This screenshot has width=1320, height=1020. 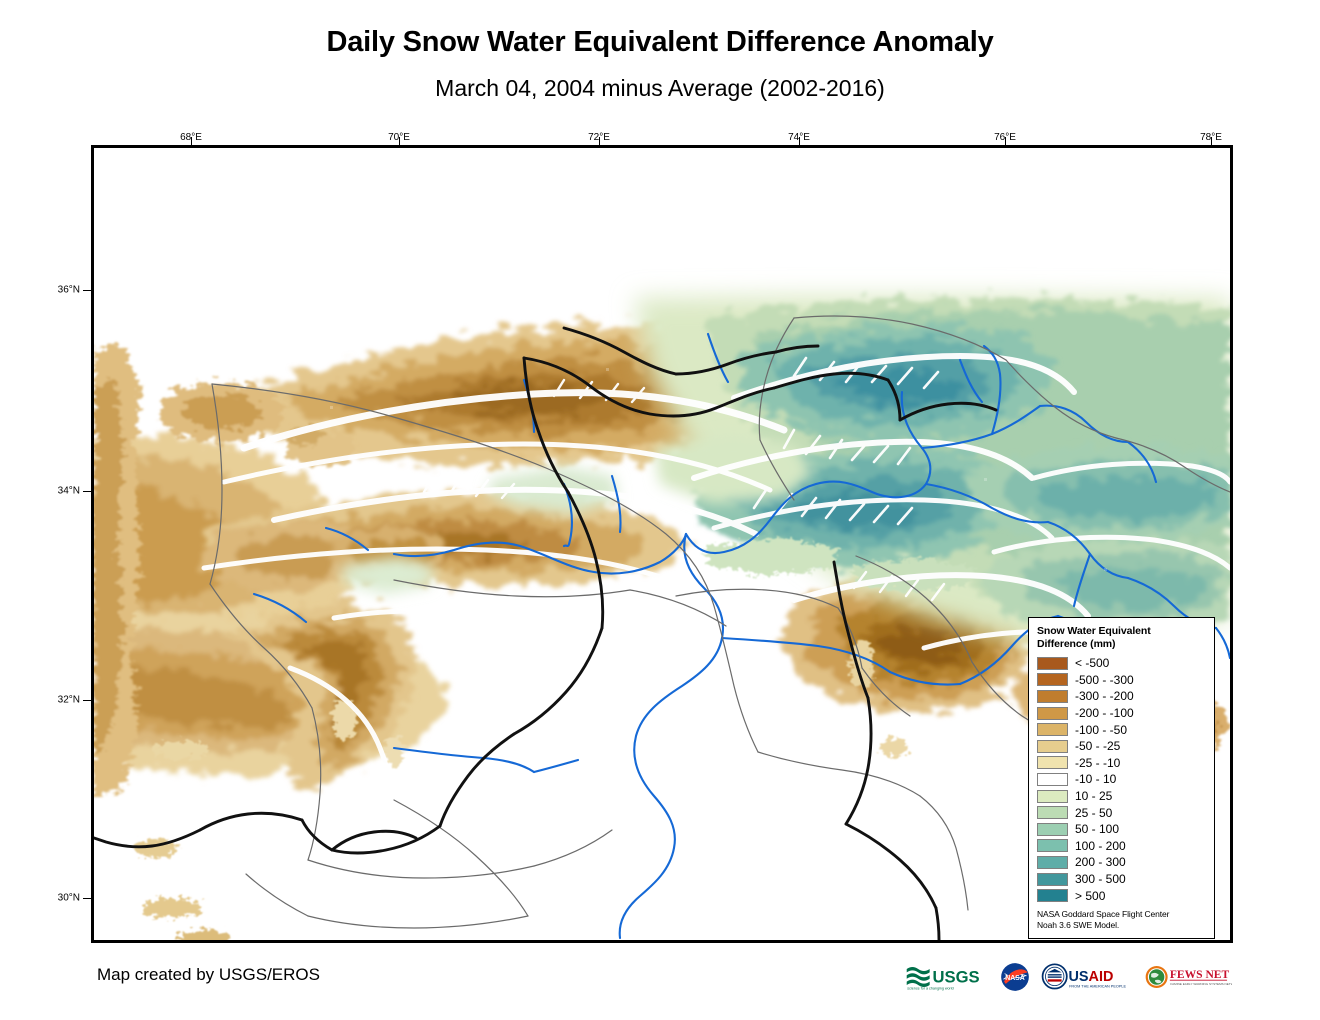 I want to click on legend-row: 10 - 25, so click(x=1122, y=796).